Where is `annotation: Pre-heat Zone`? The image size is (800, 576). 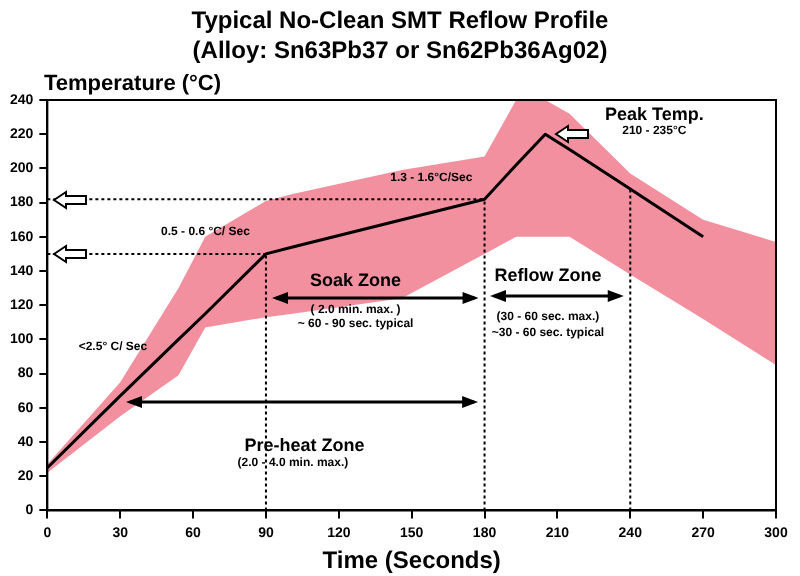 annotation: Pre-heat Zone is located at coordinates (304, 444).